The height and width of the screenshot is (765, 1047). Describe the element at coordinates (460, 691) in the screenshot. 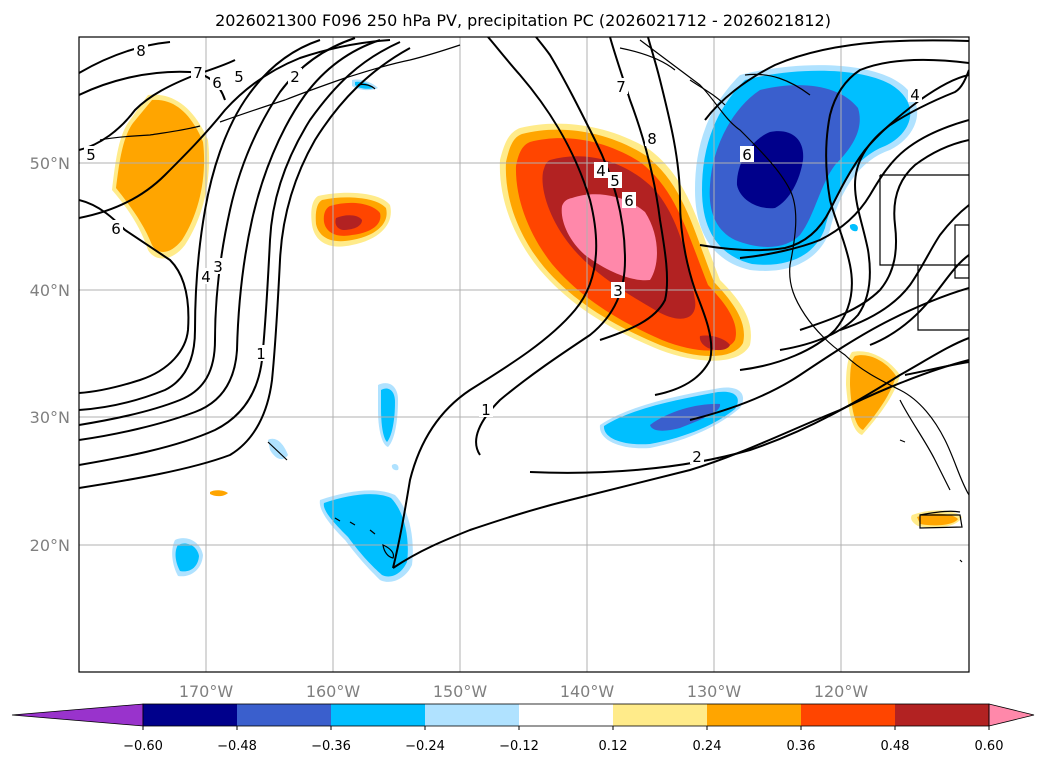

I see `lon-tick: 150°W` at that location.